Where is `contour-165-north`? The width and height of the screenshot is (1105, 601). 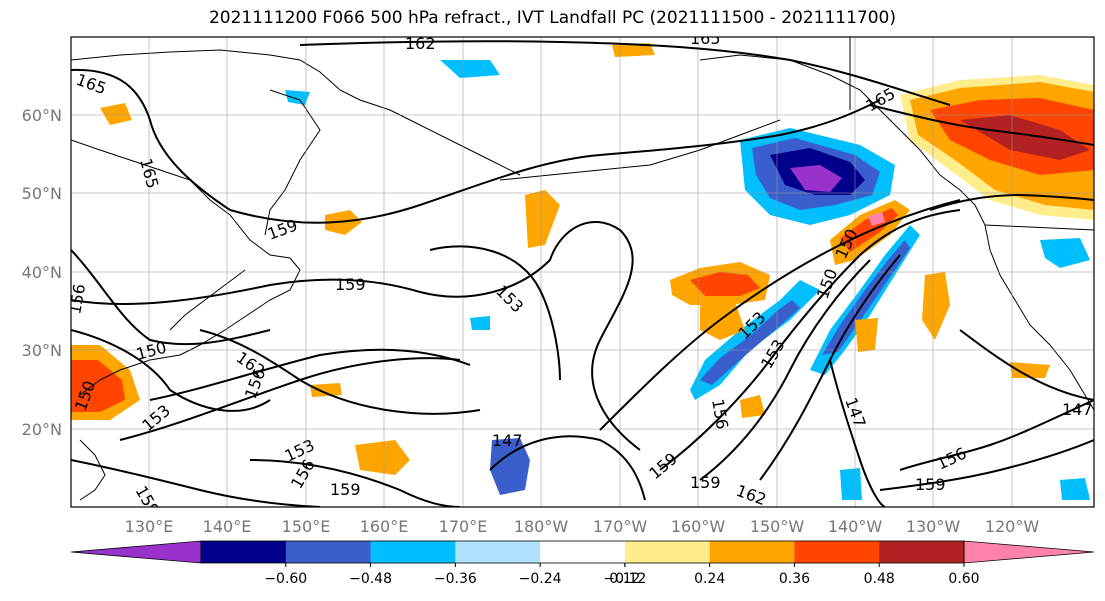 contour-165-north is located at coordinates (151, 139).